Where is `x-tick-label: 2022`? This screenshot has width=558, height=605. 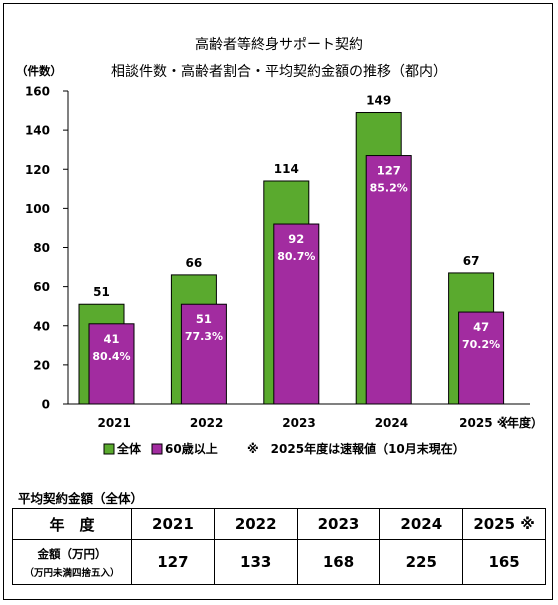
x-tick-label: 2022 is located at coordinates (206, 423).